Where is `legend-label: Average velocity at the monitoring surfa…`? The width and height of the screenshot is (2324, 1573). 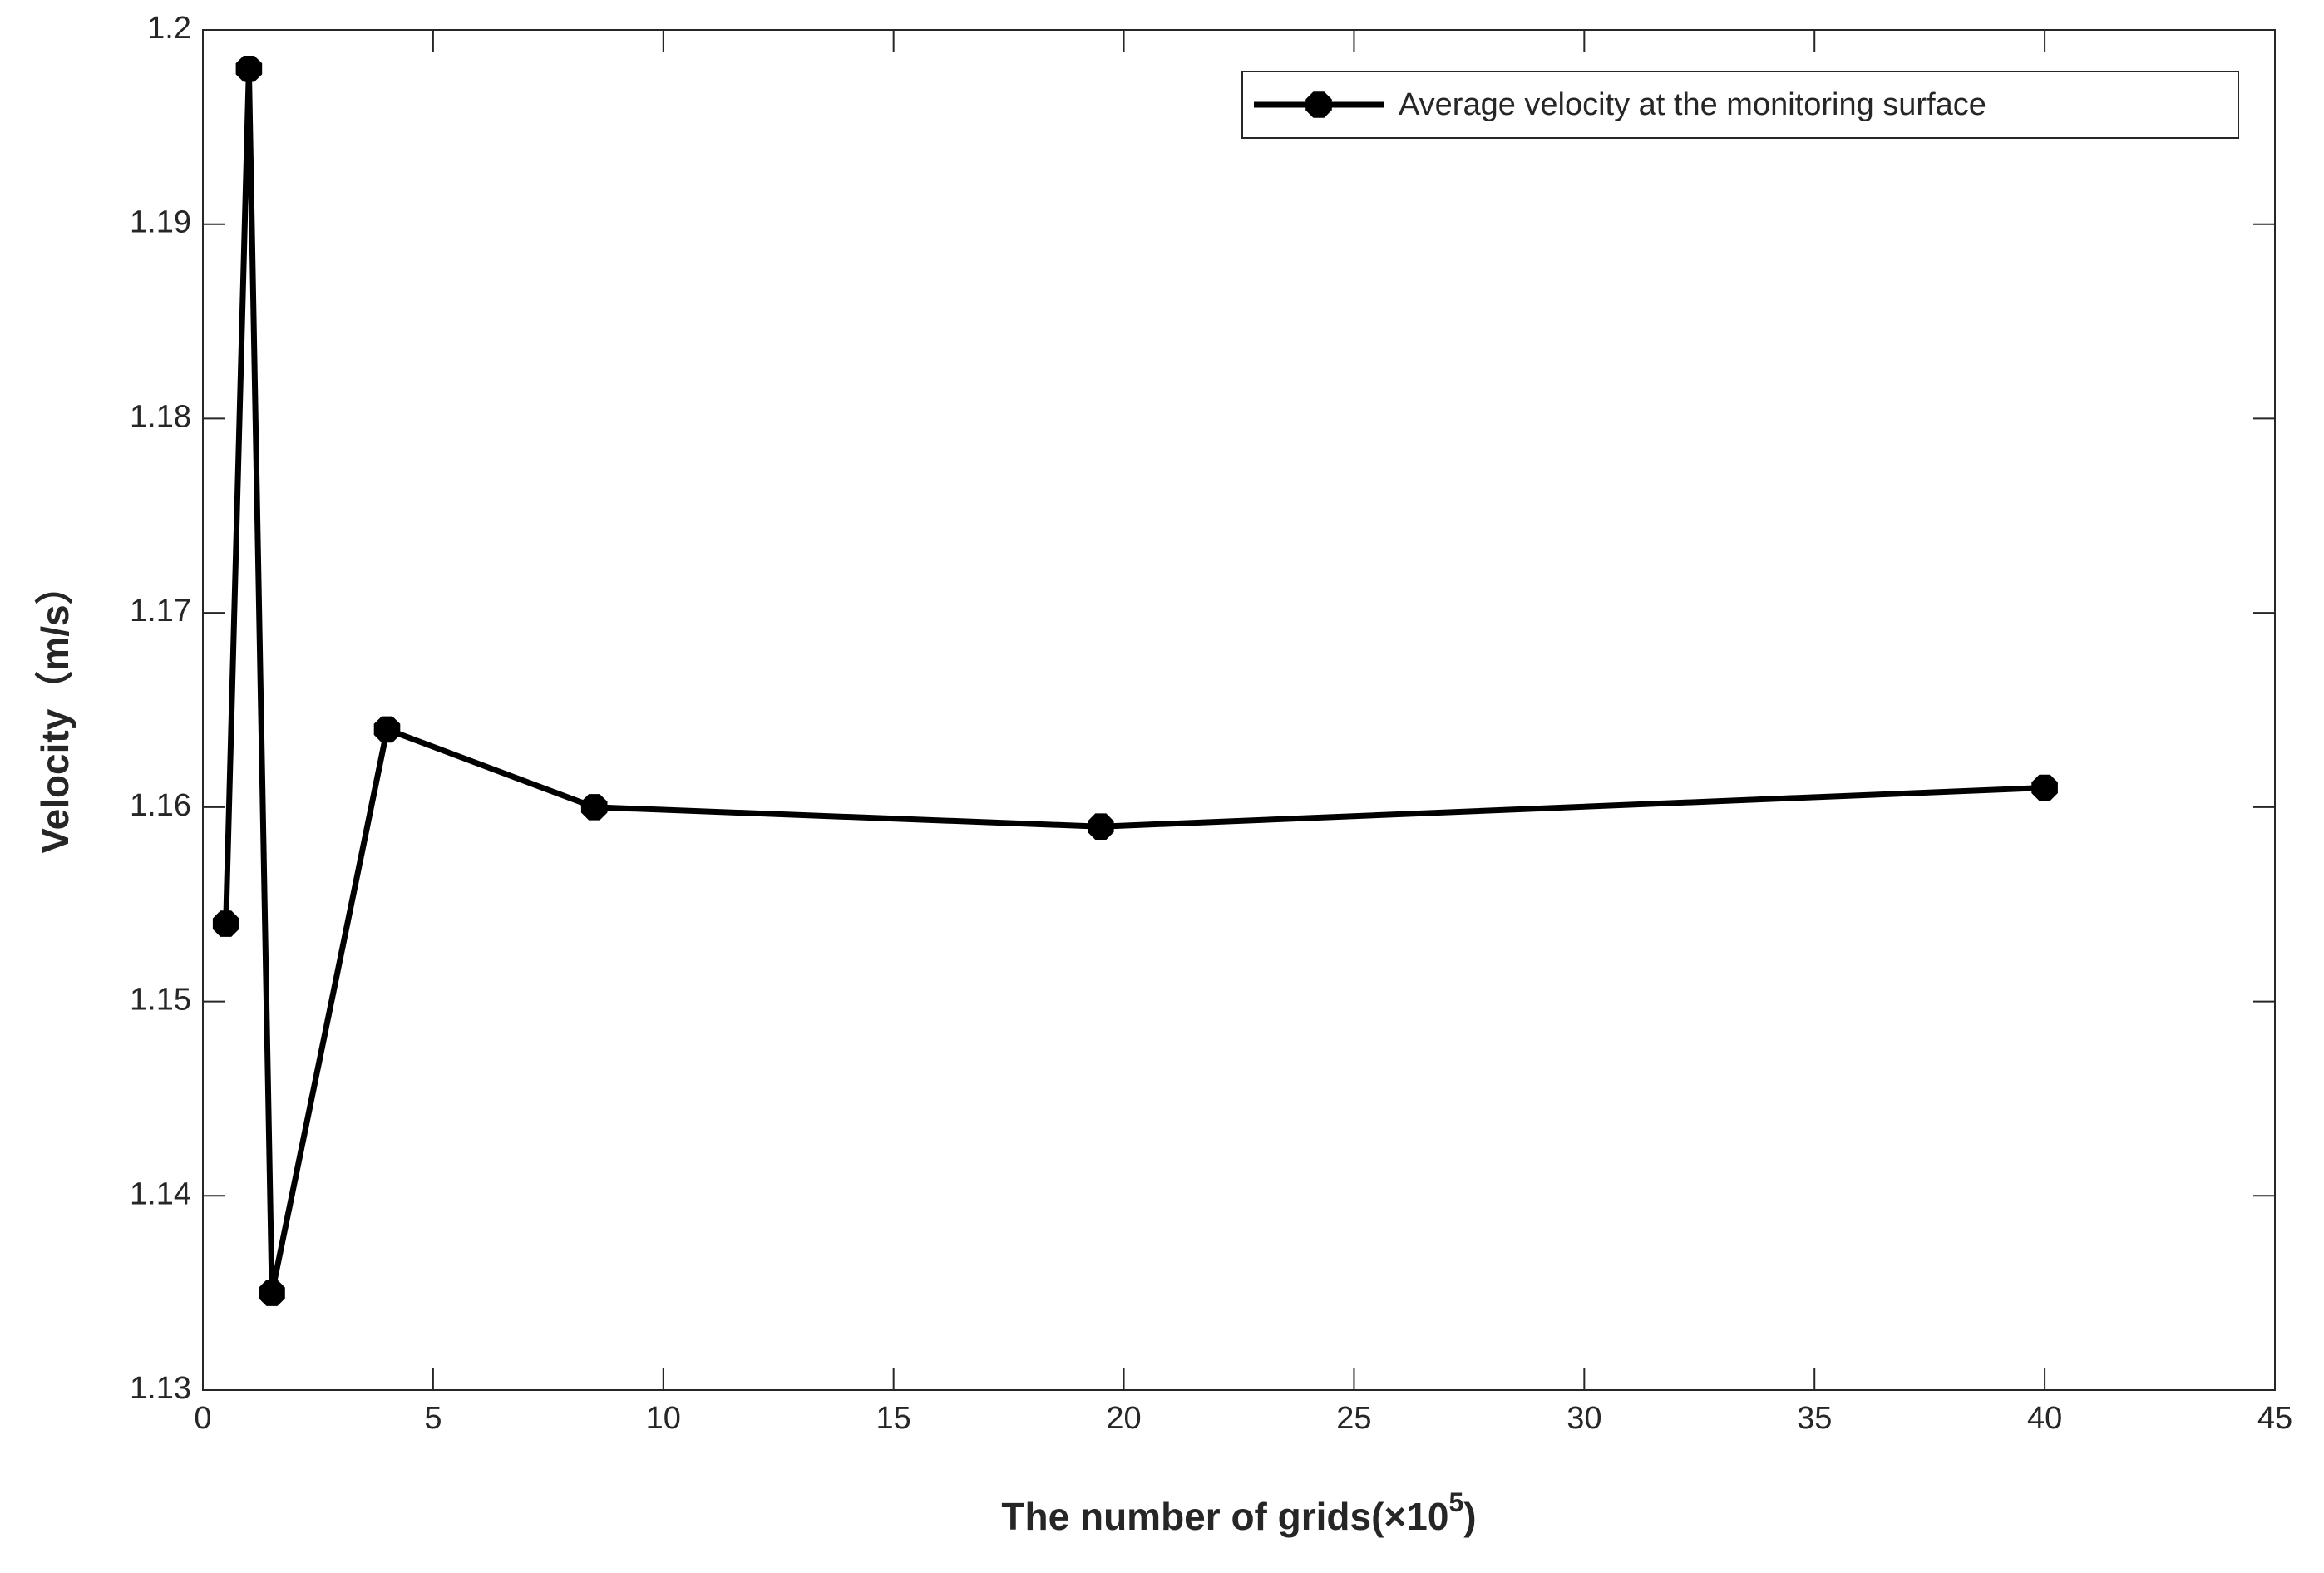
legend-label: Average velocity at the monitoring surfa… is located at coordinates (1692, 104).